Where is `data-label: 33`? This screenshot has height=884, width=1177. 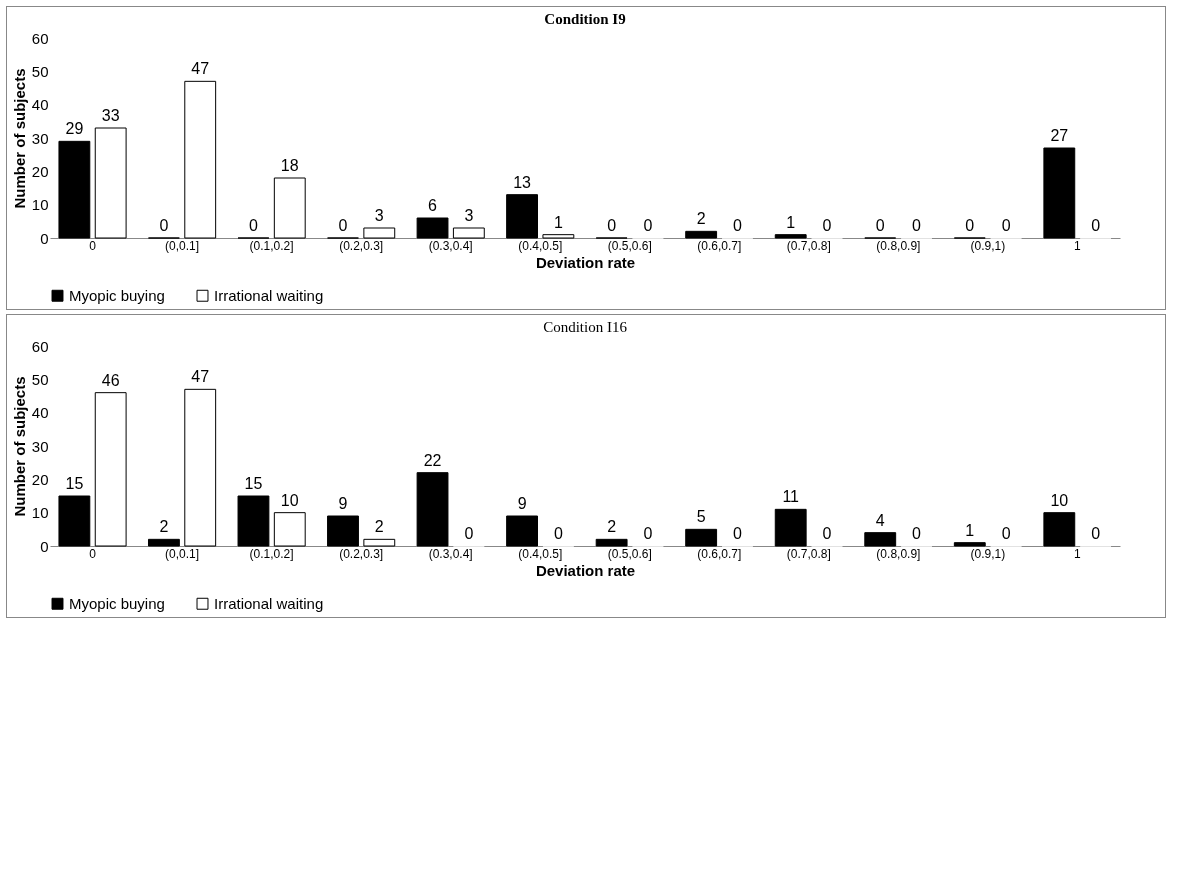 data-label: 33 is located at coordinates (110, 115).